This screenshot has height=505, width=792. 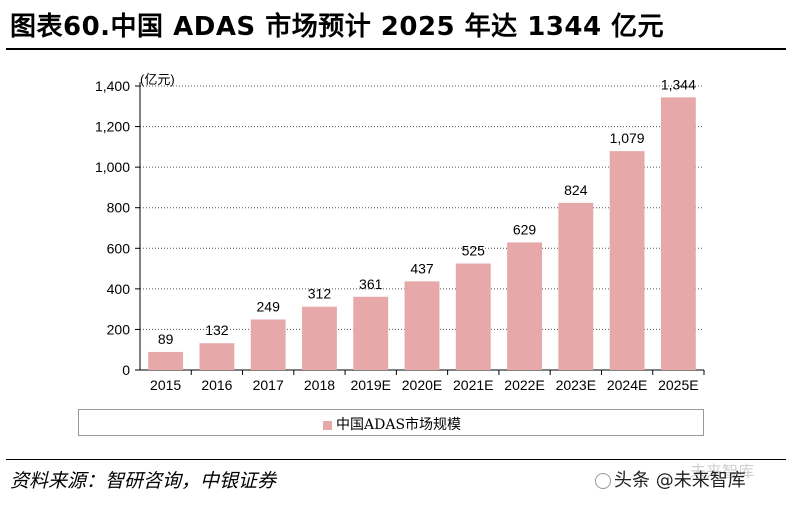 I want to click on data-label: 89, so click(x=166, y=339).